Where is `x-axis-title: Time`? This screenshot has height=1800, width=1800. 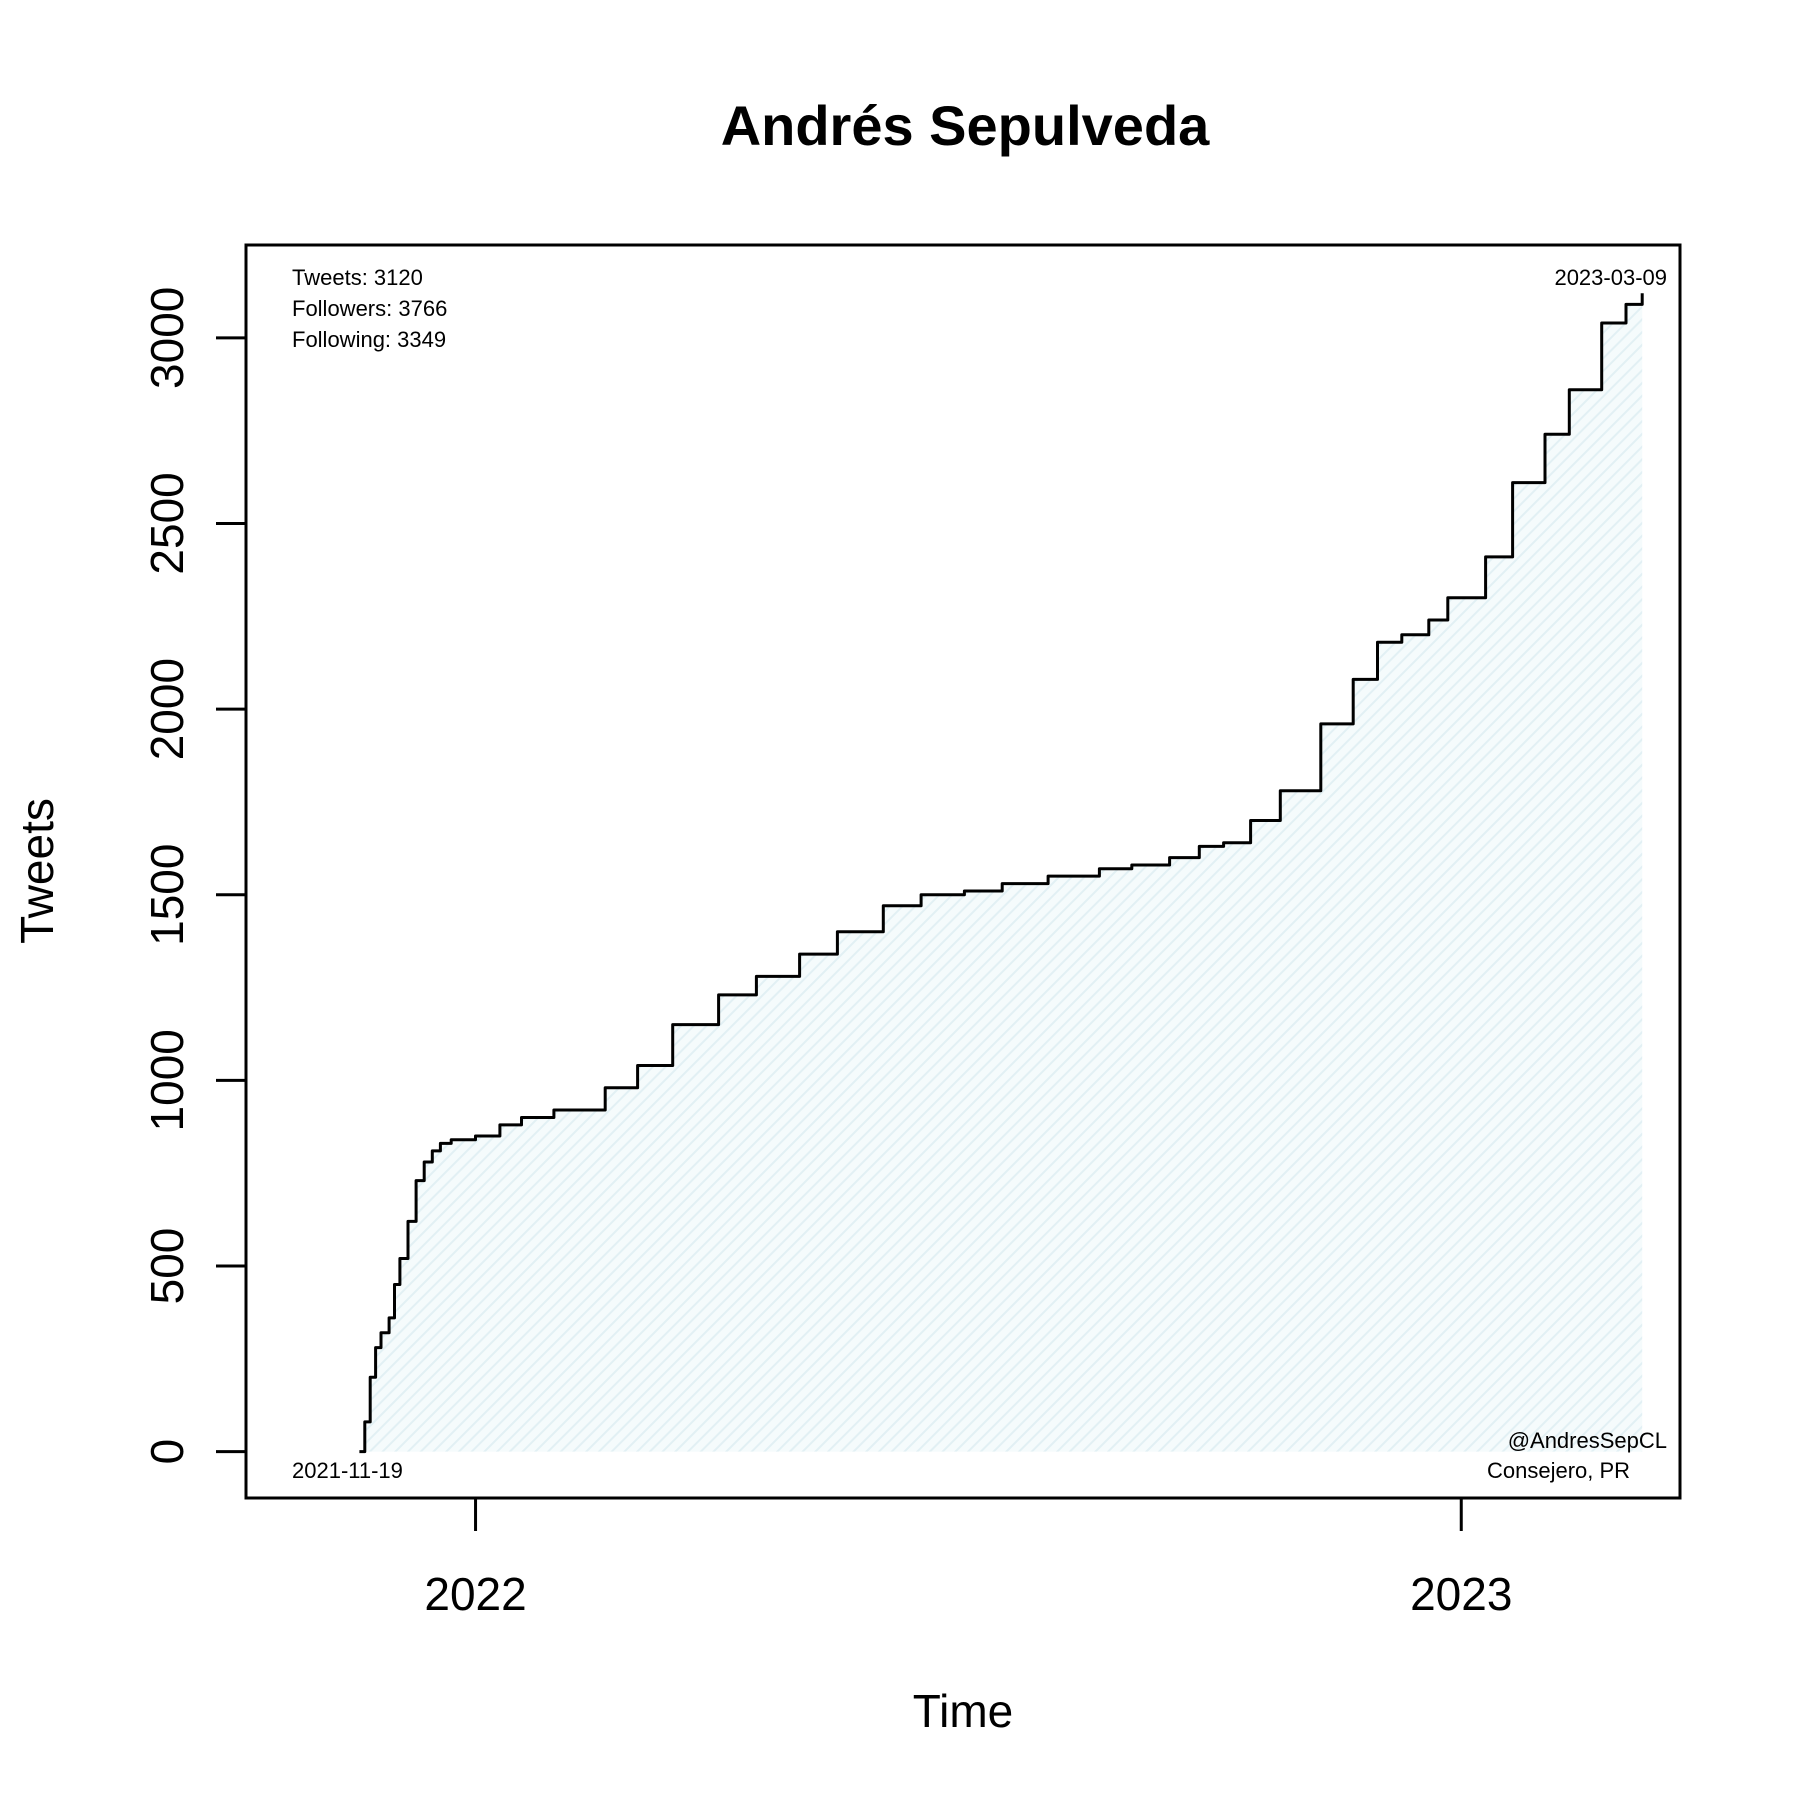
x-axis-title: Time is located at coordinates (963, 1711).